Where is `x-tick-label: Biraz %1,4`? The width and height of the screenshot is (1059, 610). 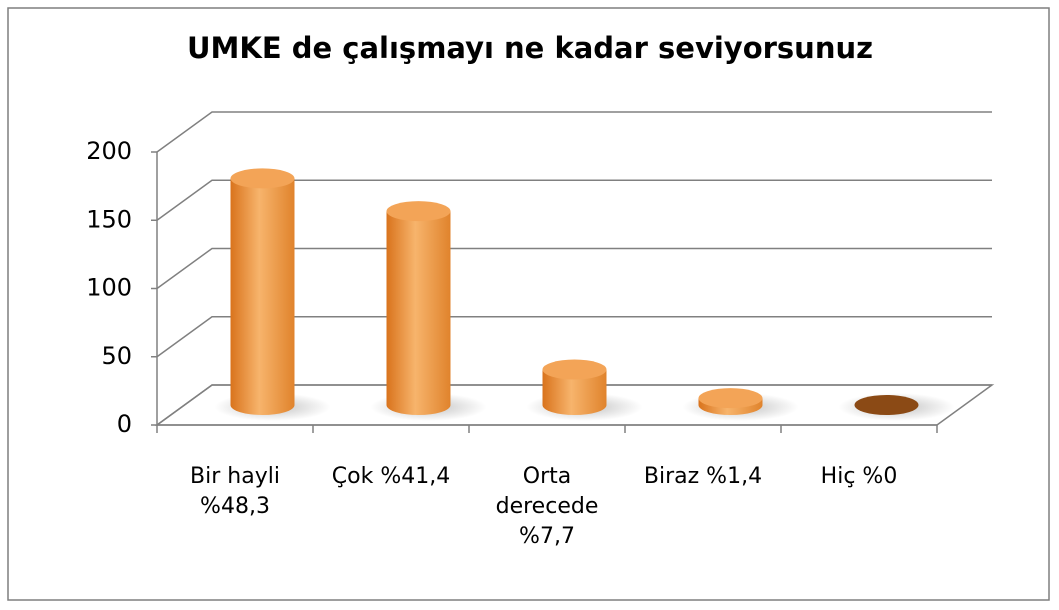
x-tick-label: Biraz %1,4 is located at coordinates (703, 476).